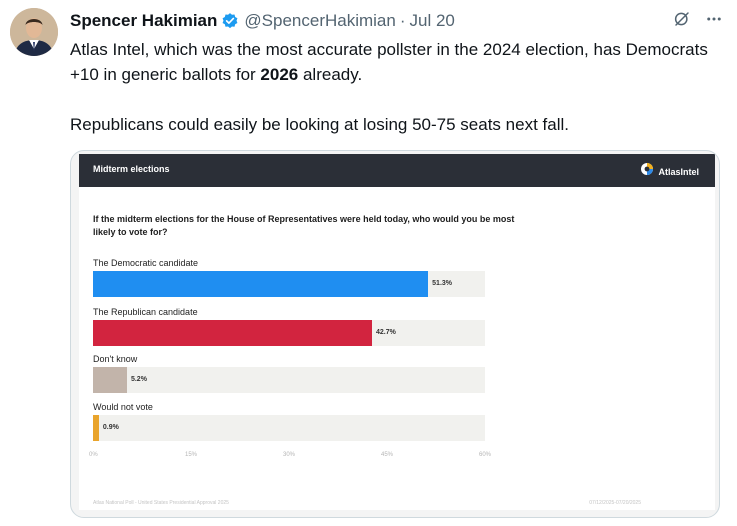 The height and width of the screenshot is (526, 737). What do you see at coordinates (110, 427) in the screenshot?
I see `value-label: 0.9%` at bounding box center [110, 427].